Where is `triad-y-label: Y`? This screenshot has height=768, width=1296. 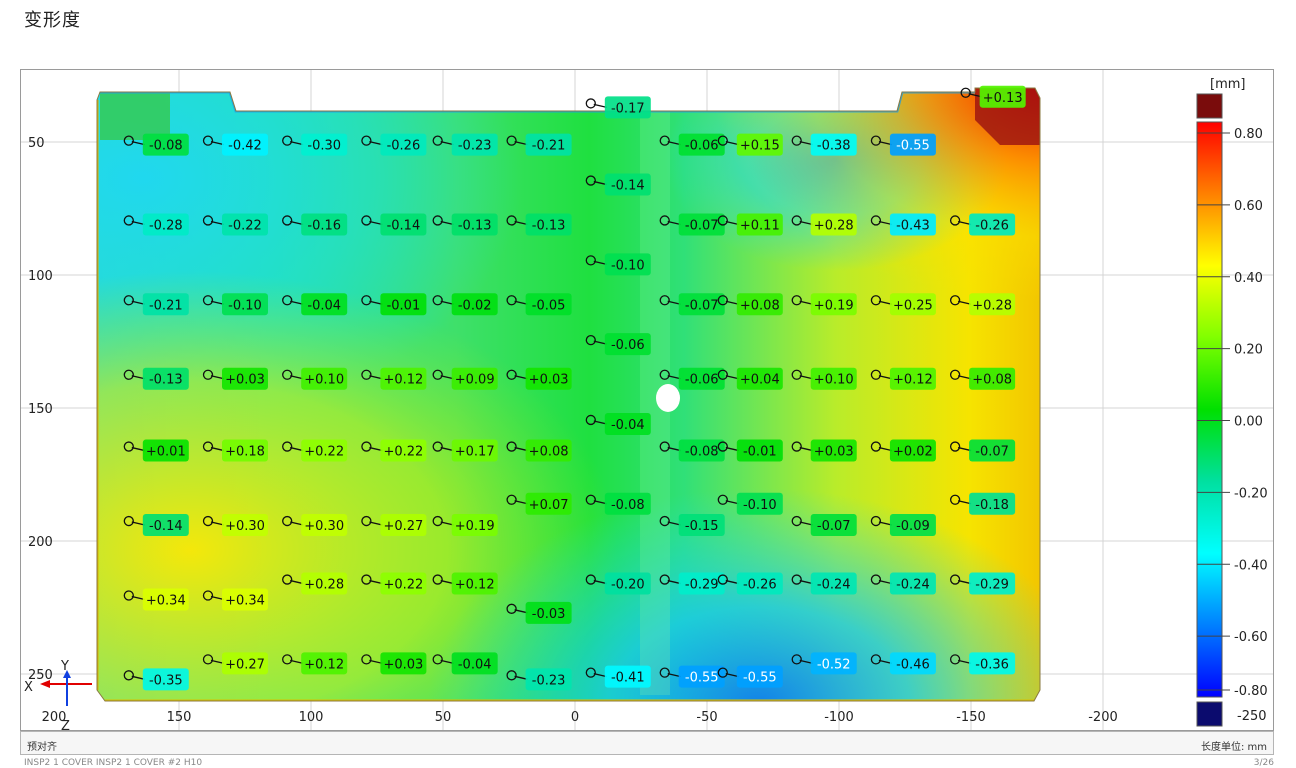 triad-y-label: Y is located at coordinates (64, 666).